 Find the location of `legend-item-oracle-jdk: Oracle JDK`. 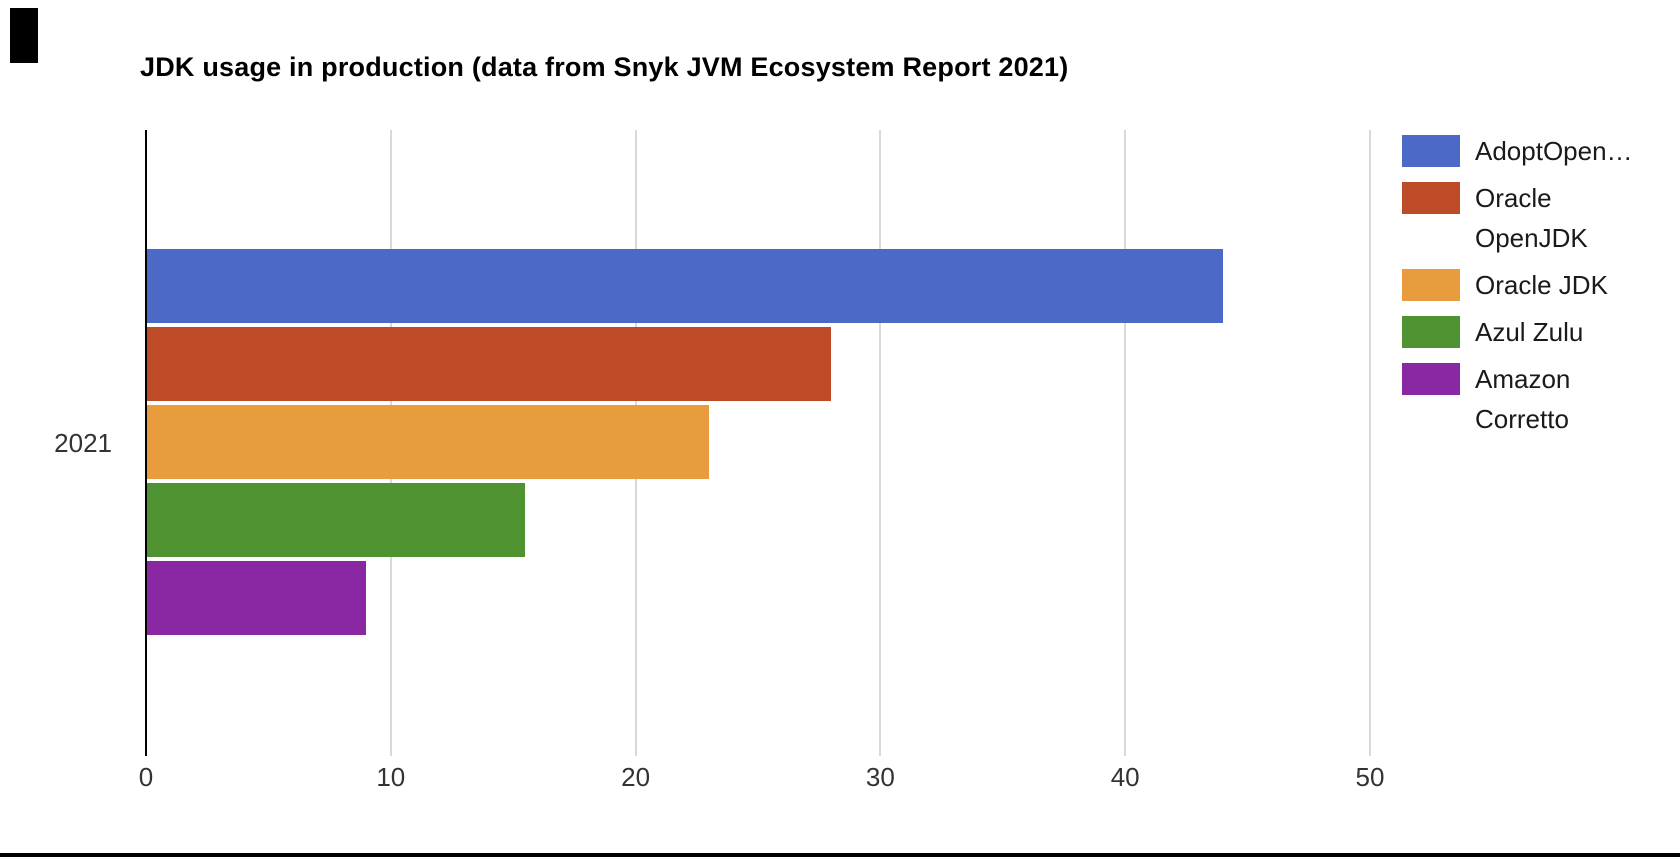

legend-item-oracle-jdk: Oracle JDK is located at coordinates (1540, 285).